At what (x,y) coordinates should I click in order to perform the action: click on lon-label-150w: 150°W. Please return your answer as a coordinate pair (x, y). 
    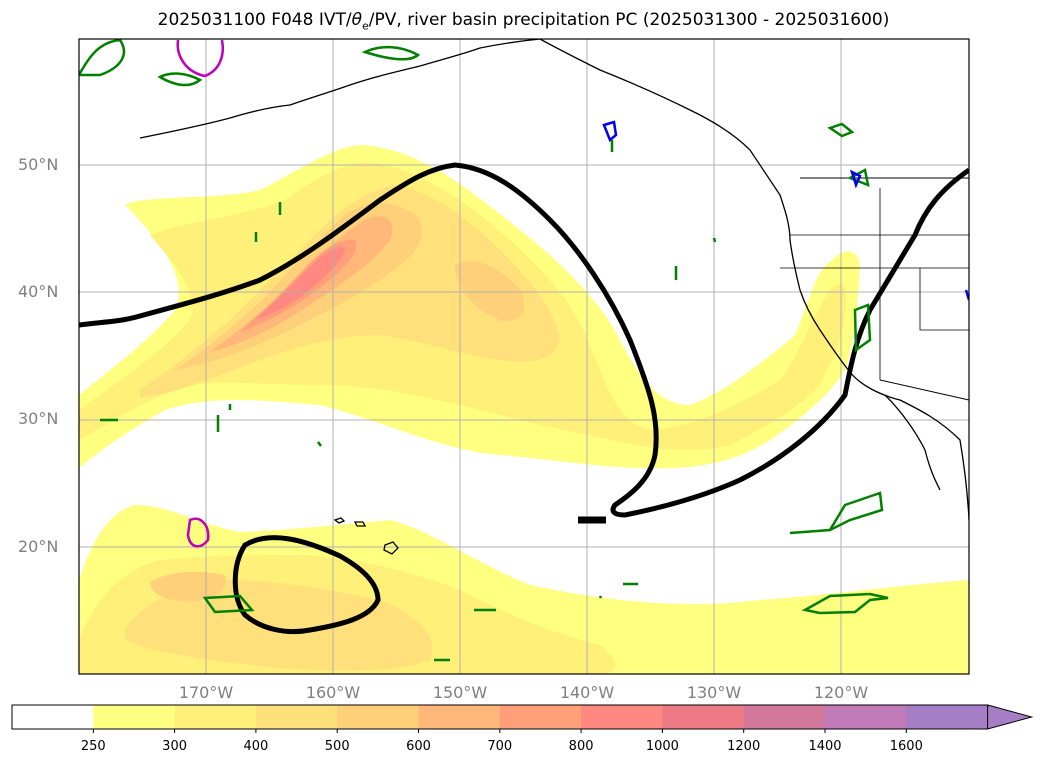
    Looking at the image, I should click on (460, 692).